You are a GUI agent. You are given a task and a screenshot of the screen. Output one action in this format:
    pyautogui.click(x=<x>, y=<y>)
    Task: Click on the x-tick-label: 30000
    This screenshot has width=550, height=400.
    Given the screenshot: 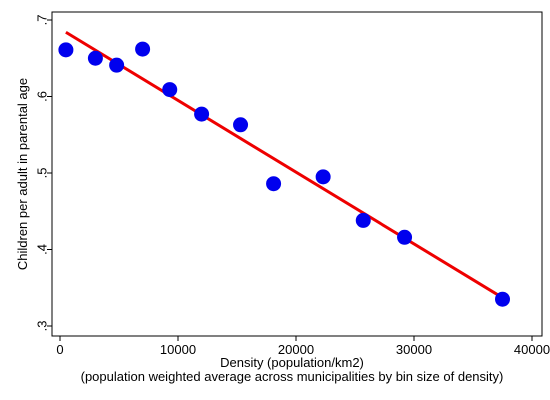 What is the action you would take?
    pyautogui.click(x=414, y=349)
    